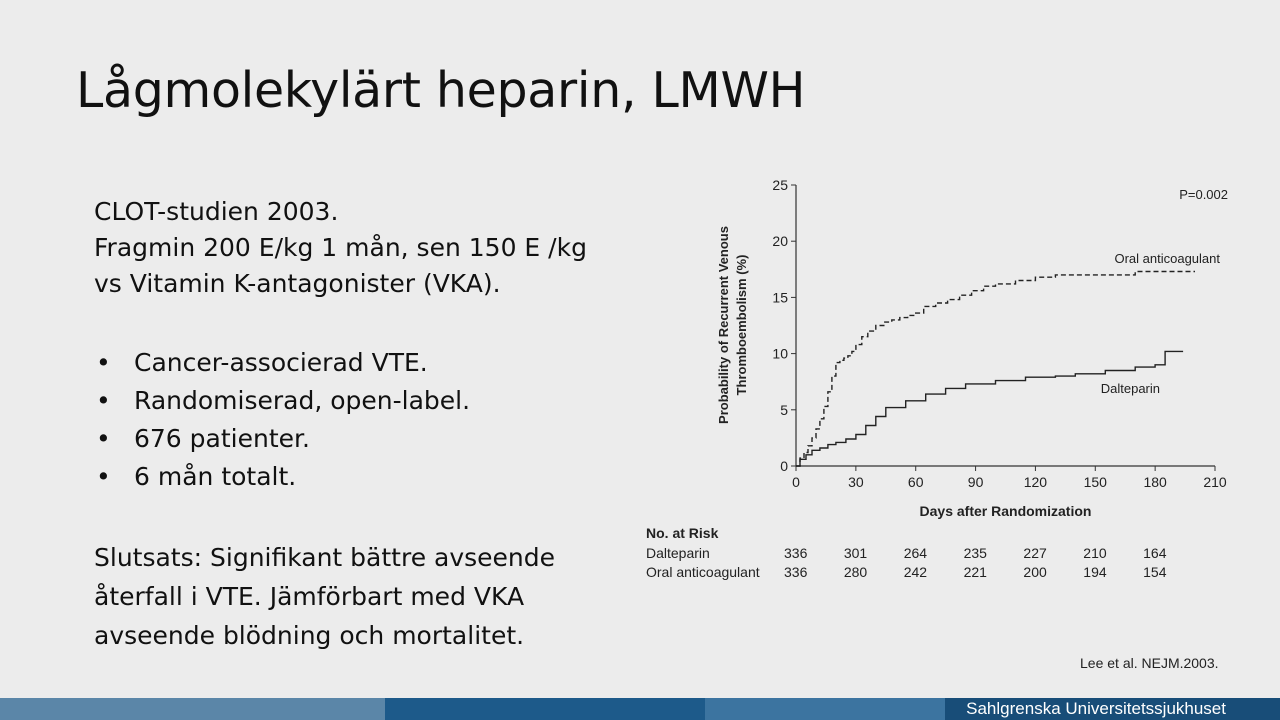  I want to click on risk-value: 242, so click(915, 572).